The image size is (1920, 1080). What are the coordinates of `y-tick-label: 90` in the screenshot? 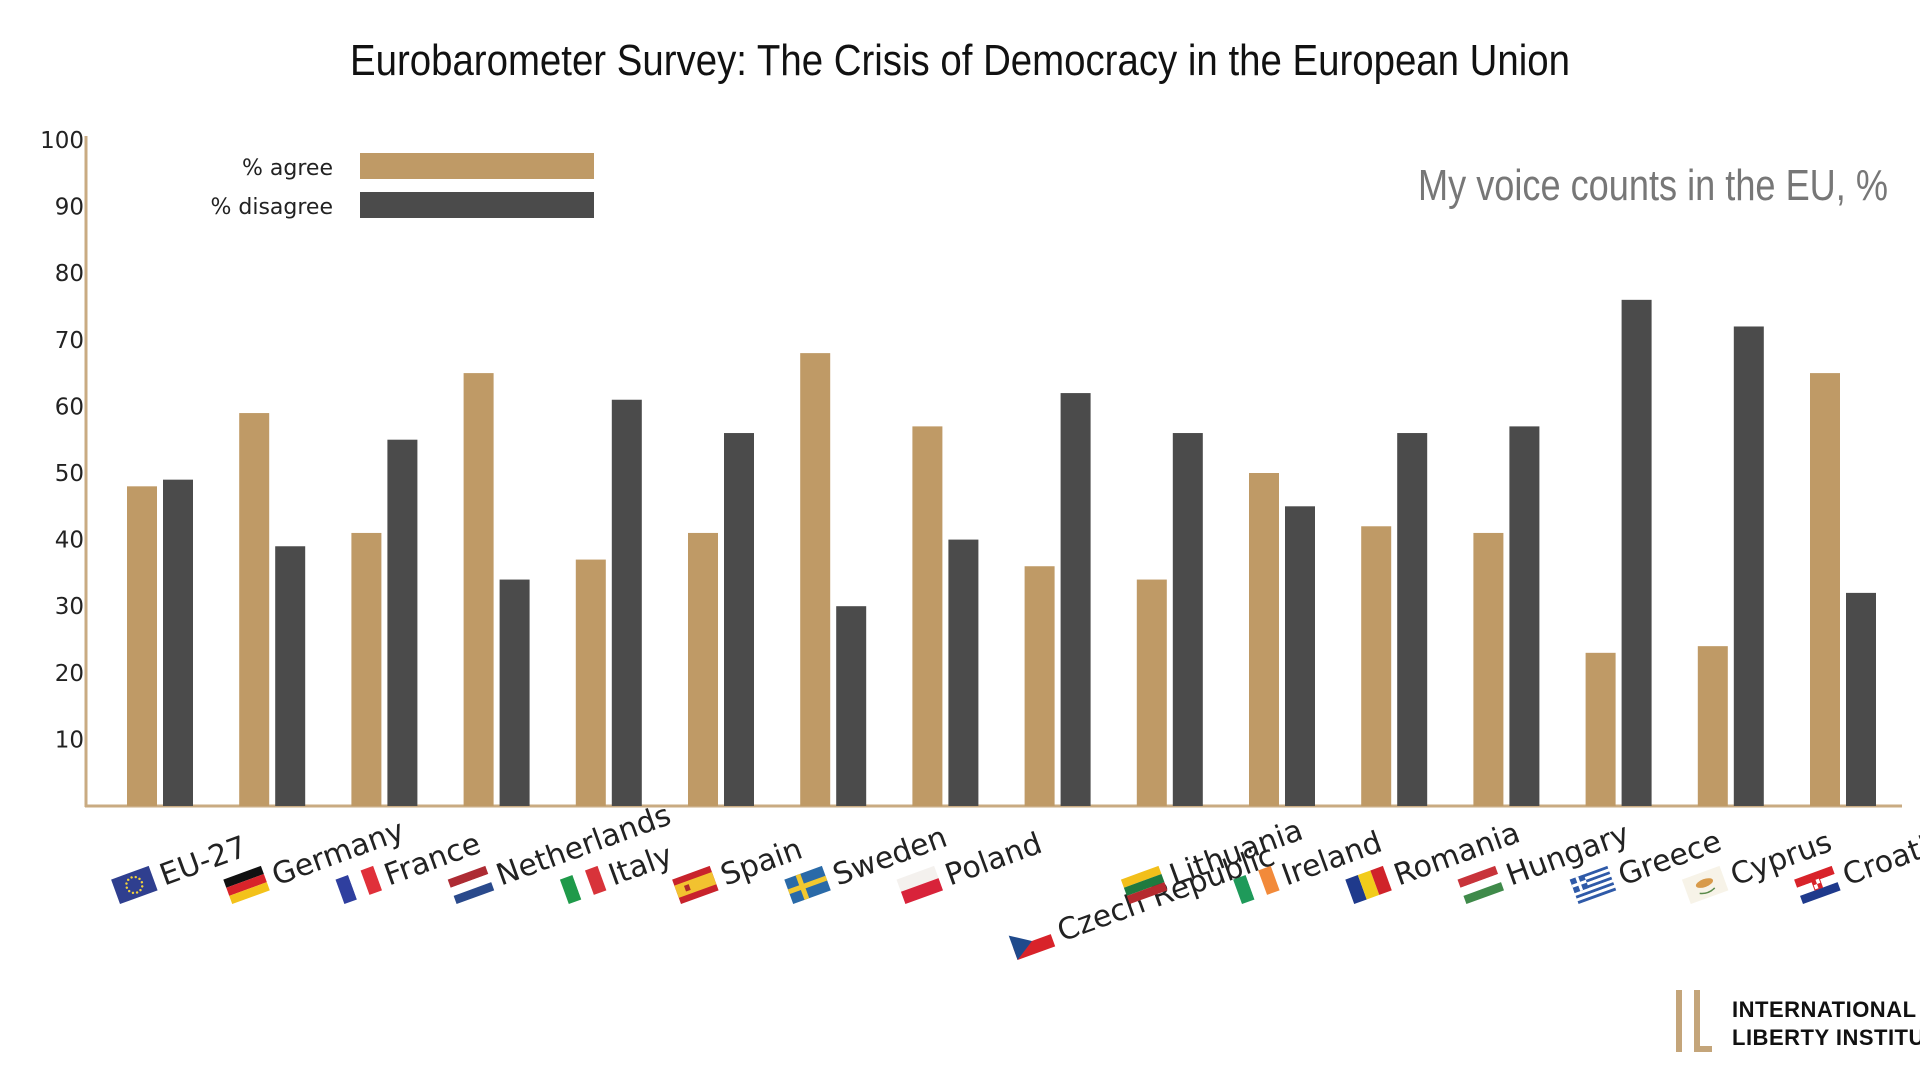 It's located at (69, 208).